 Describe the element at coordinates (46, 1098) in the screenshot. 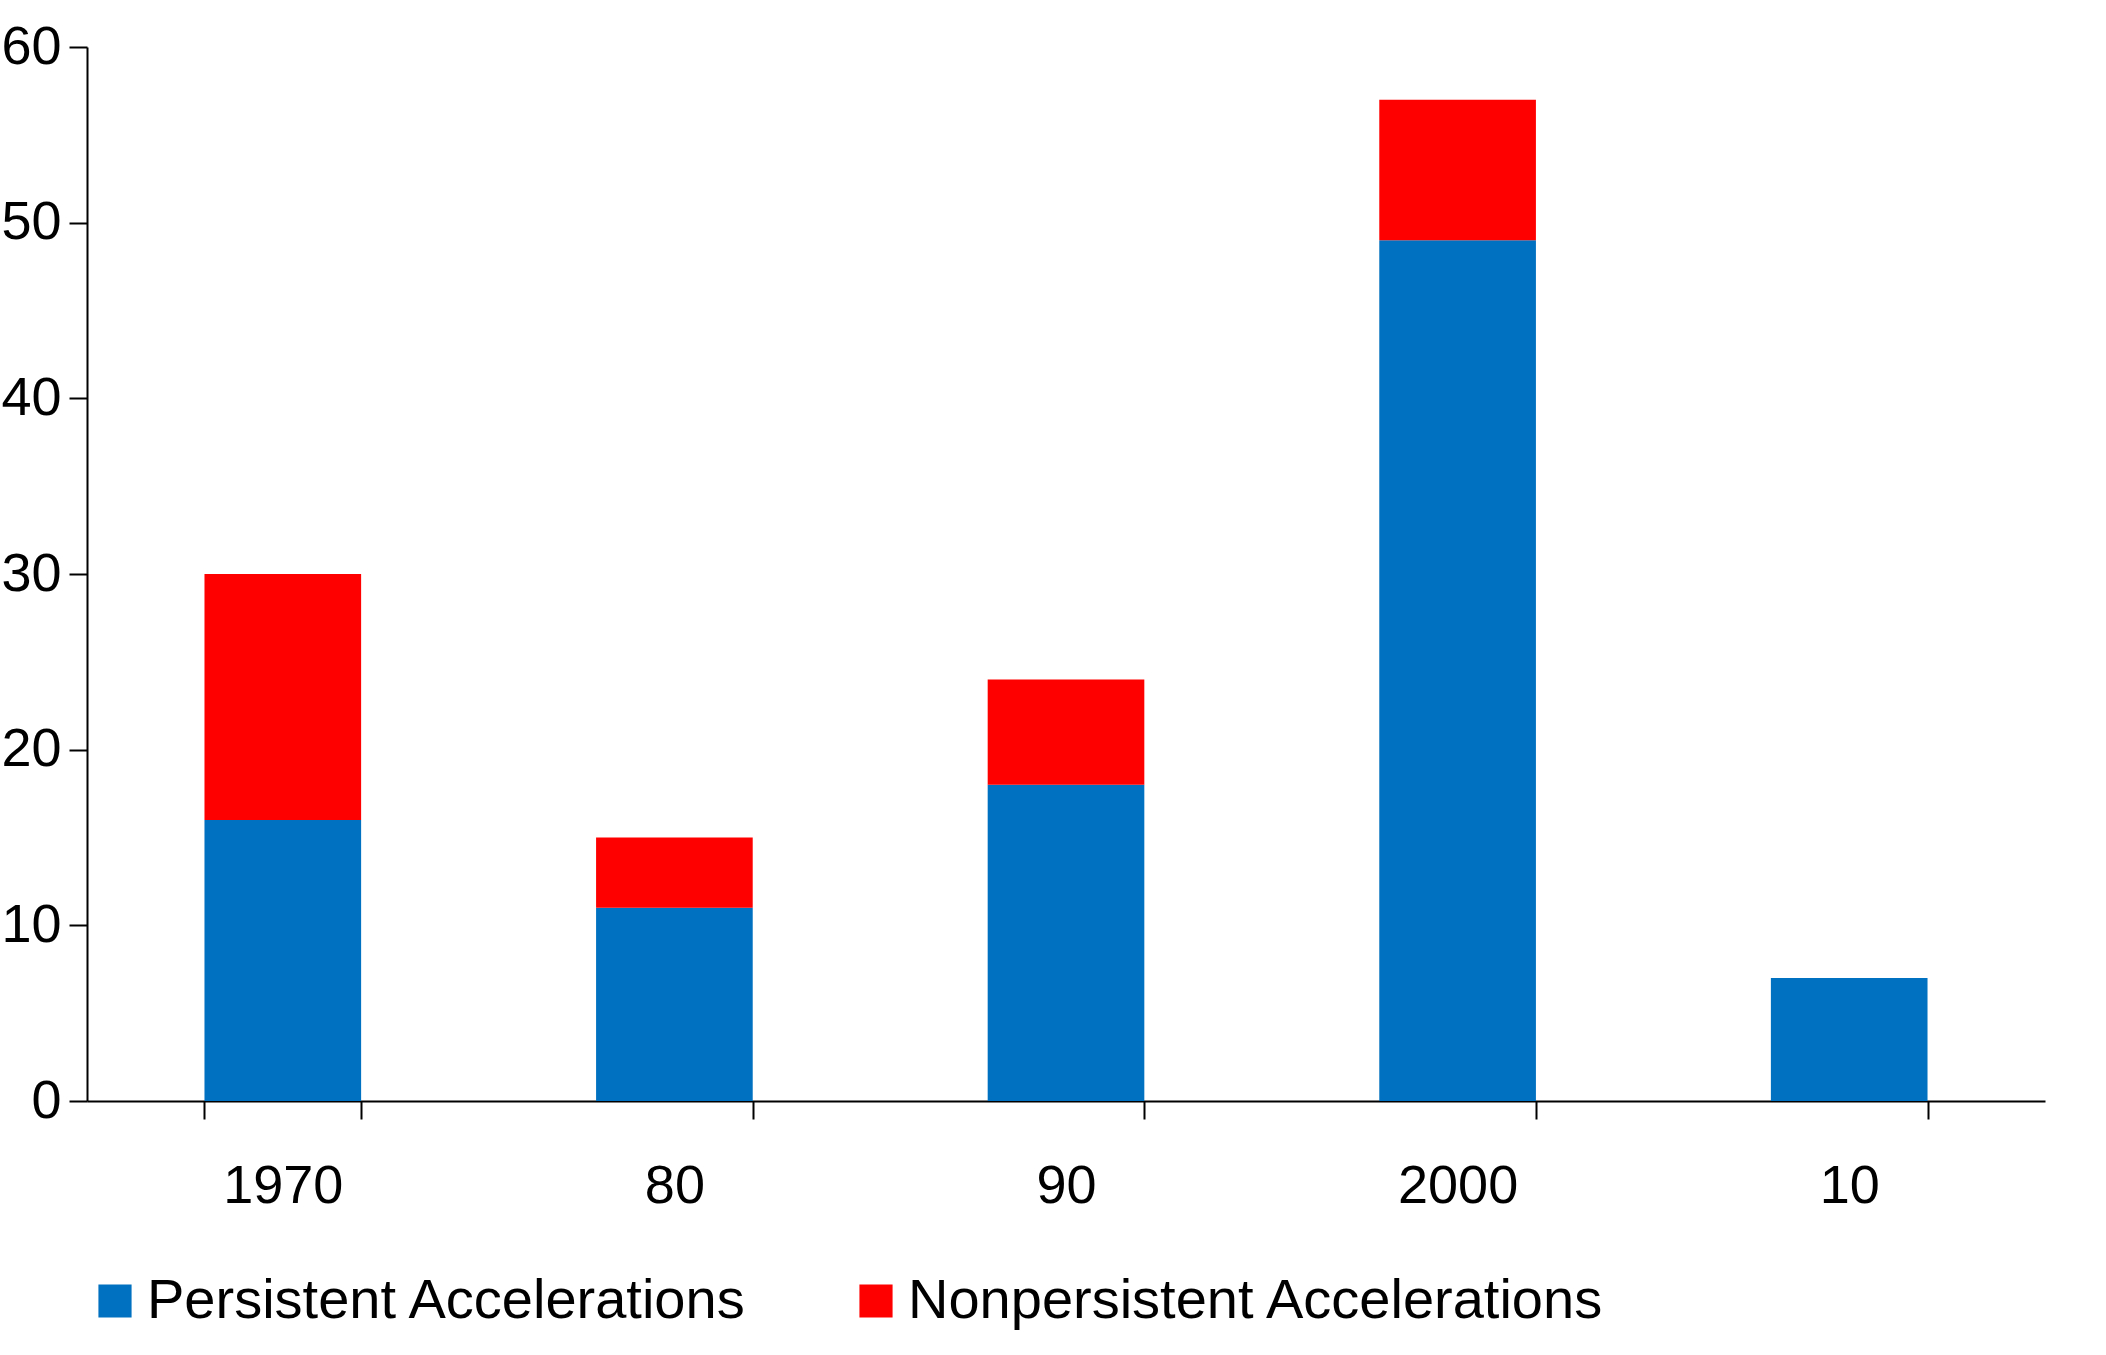

I see `y-tick-label: 0` at that location.